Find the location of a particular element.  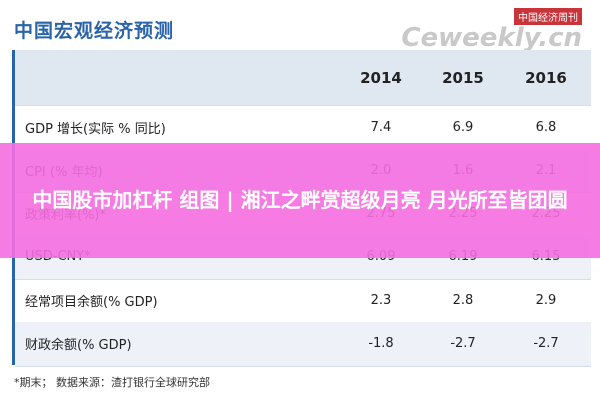

table-row: 经常项目余额(% GDP) 2.3 2.8 2.9 is located at coordinates (303, 301).